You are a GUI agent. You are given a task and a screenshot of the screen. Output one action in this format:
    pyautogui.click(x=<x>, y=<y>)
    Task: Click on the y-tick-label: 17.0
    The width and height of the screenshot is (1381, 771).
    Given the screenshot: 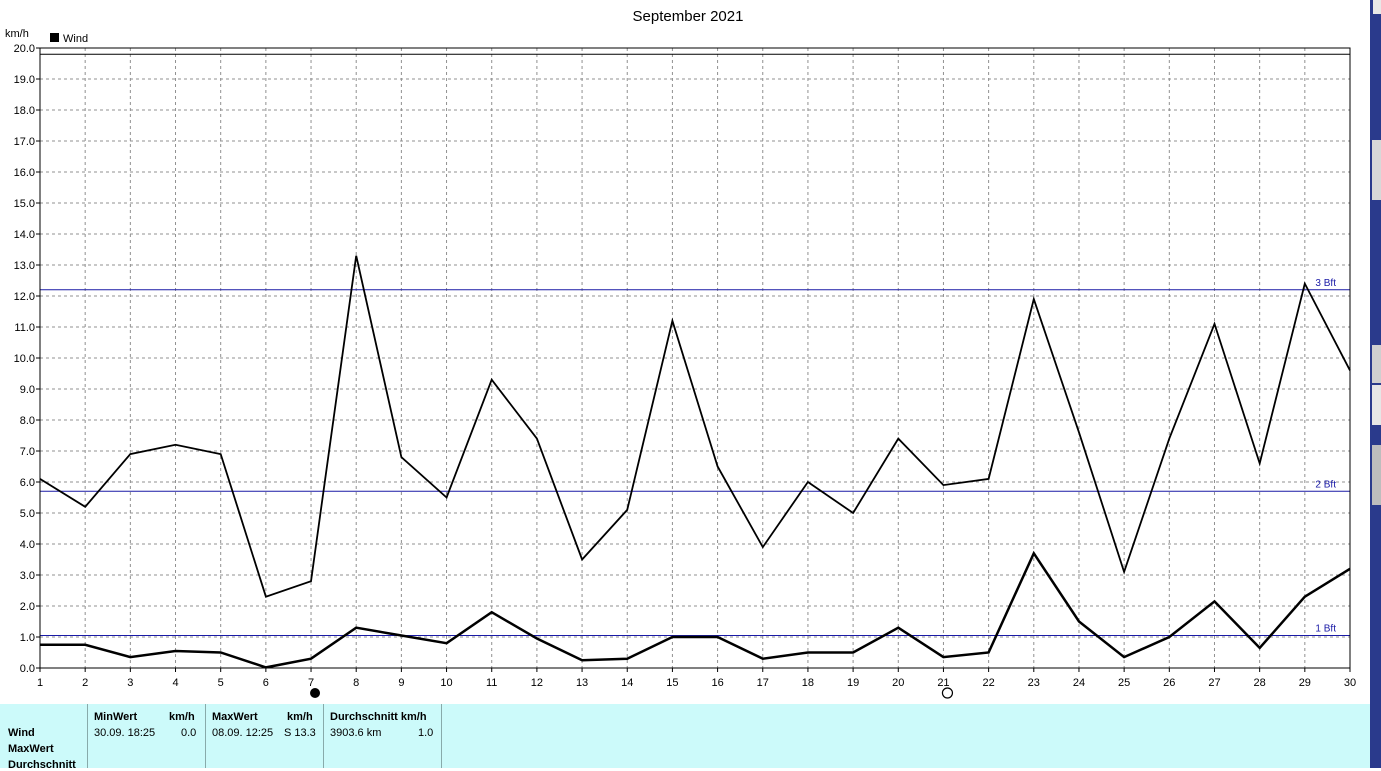 What is the action you would take?
    pyautogui.click(x=24, y=142)
    